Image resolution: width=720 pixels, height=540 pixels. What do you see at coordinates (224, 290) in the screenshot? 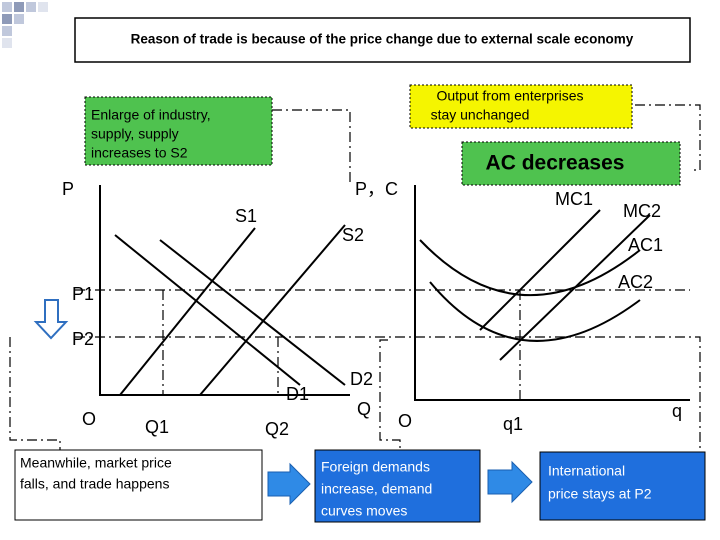
I see `left-graph` at bounding box center [224, 290].